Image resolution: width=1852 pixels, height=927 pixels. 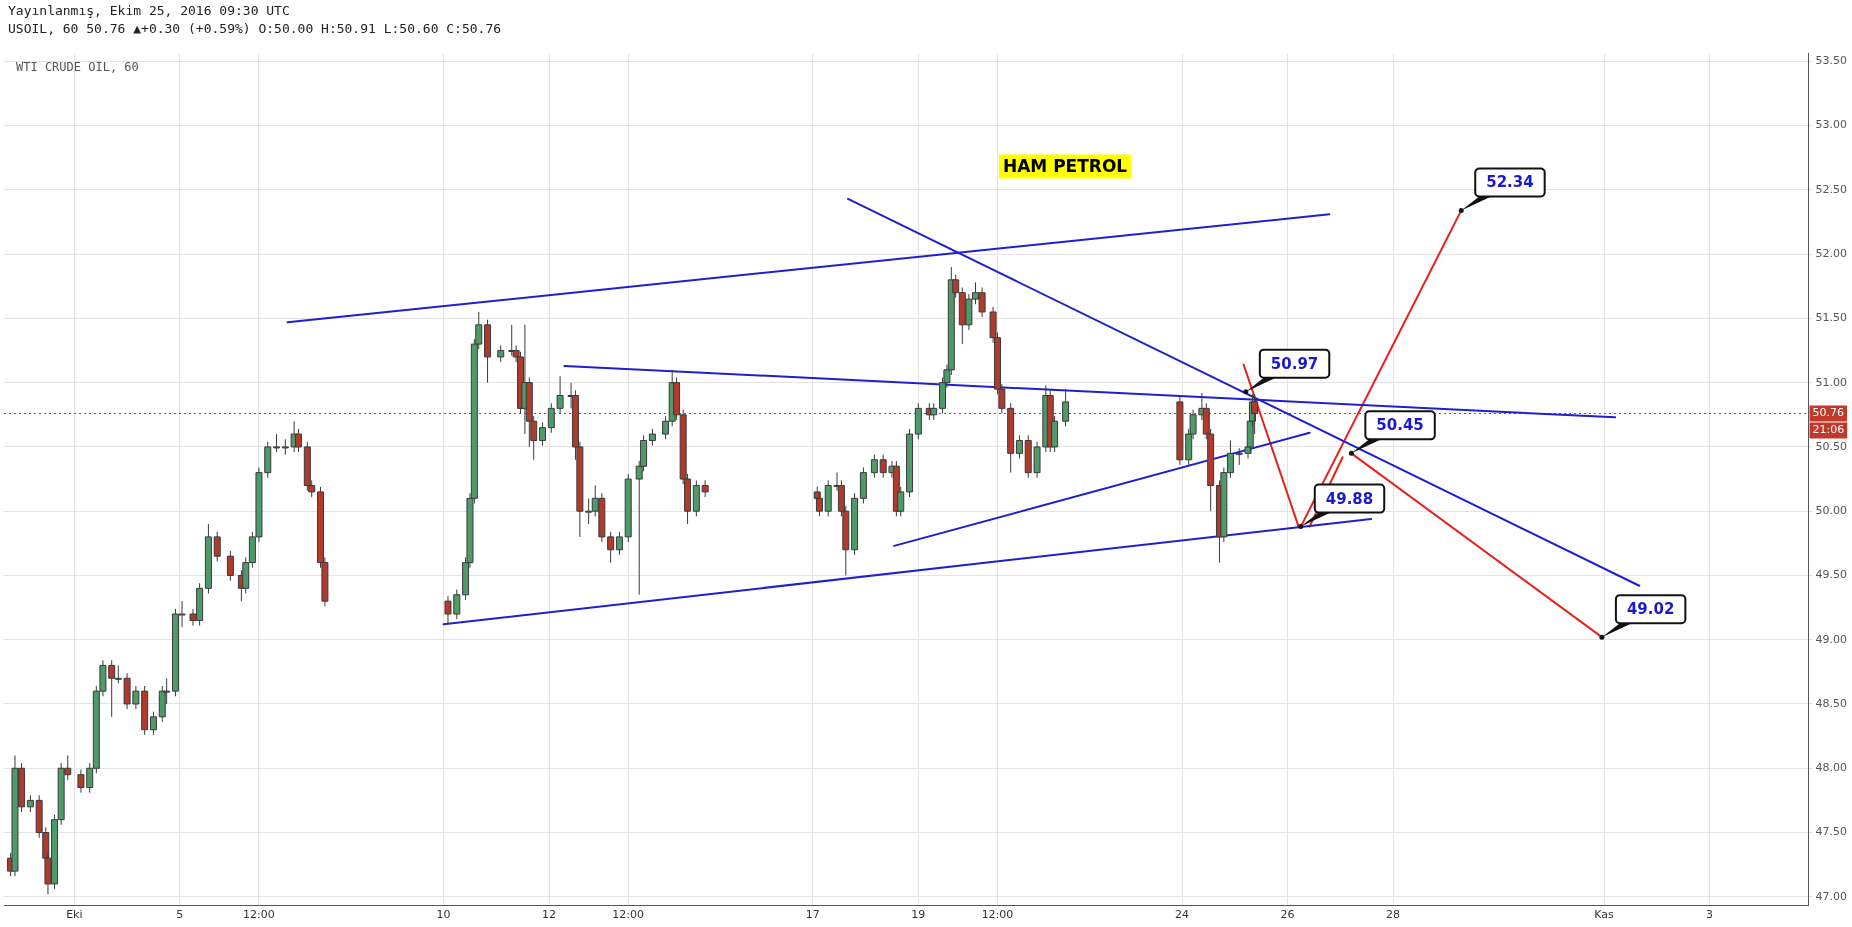 What do you see at coordinates (1710, 915) in the screenshot?
I see `x-tick-label: 3` at bounding box center [1710, 915].